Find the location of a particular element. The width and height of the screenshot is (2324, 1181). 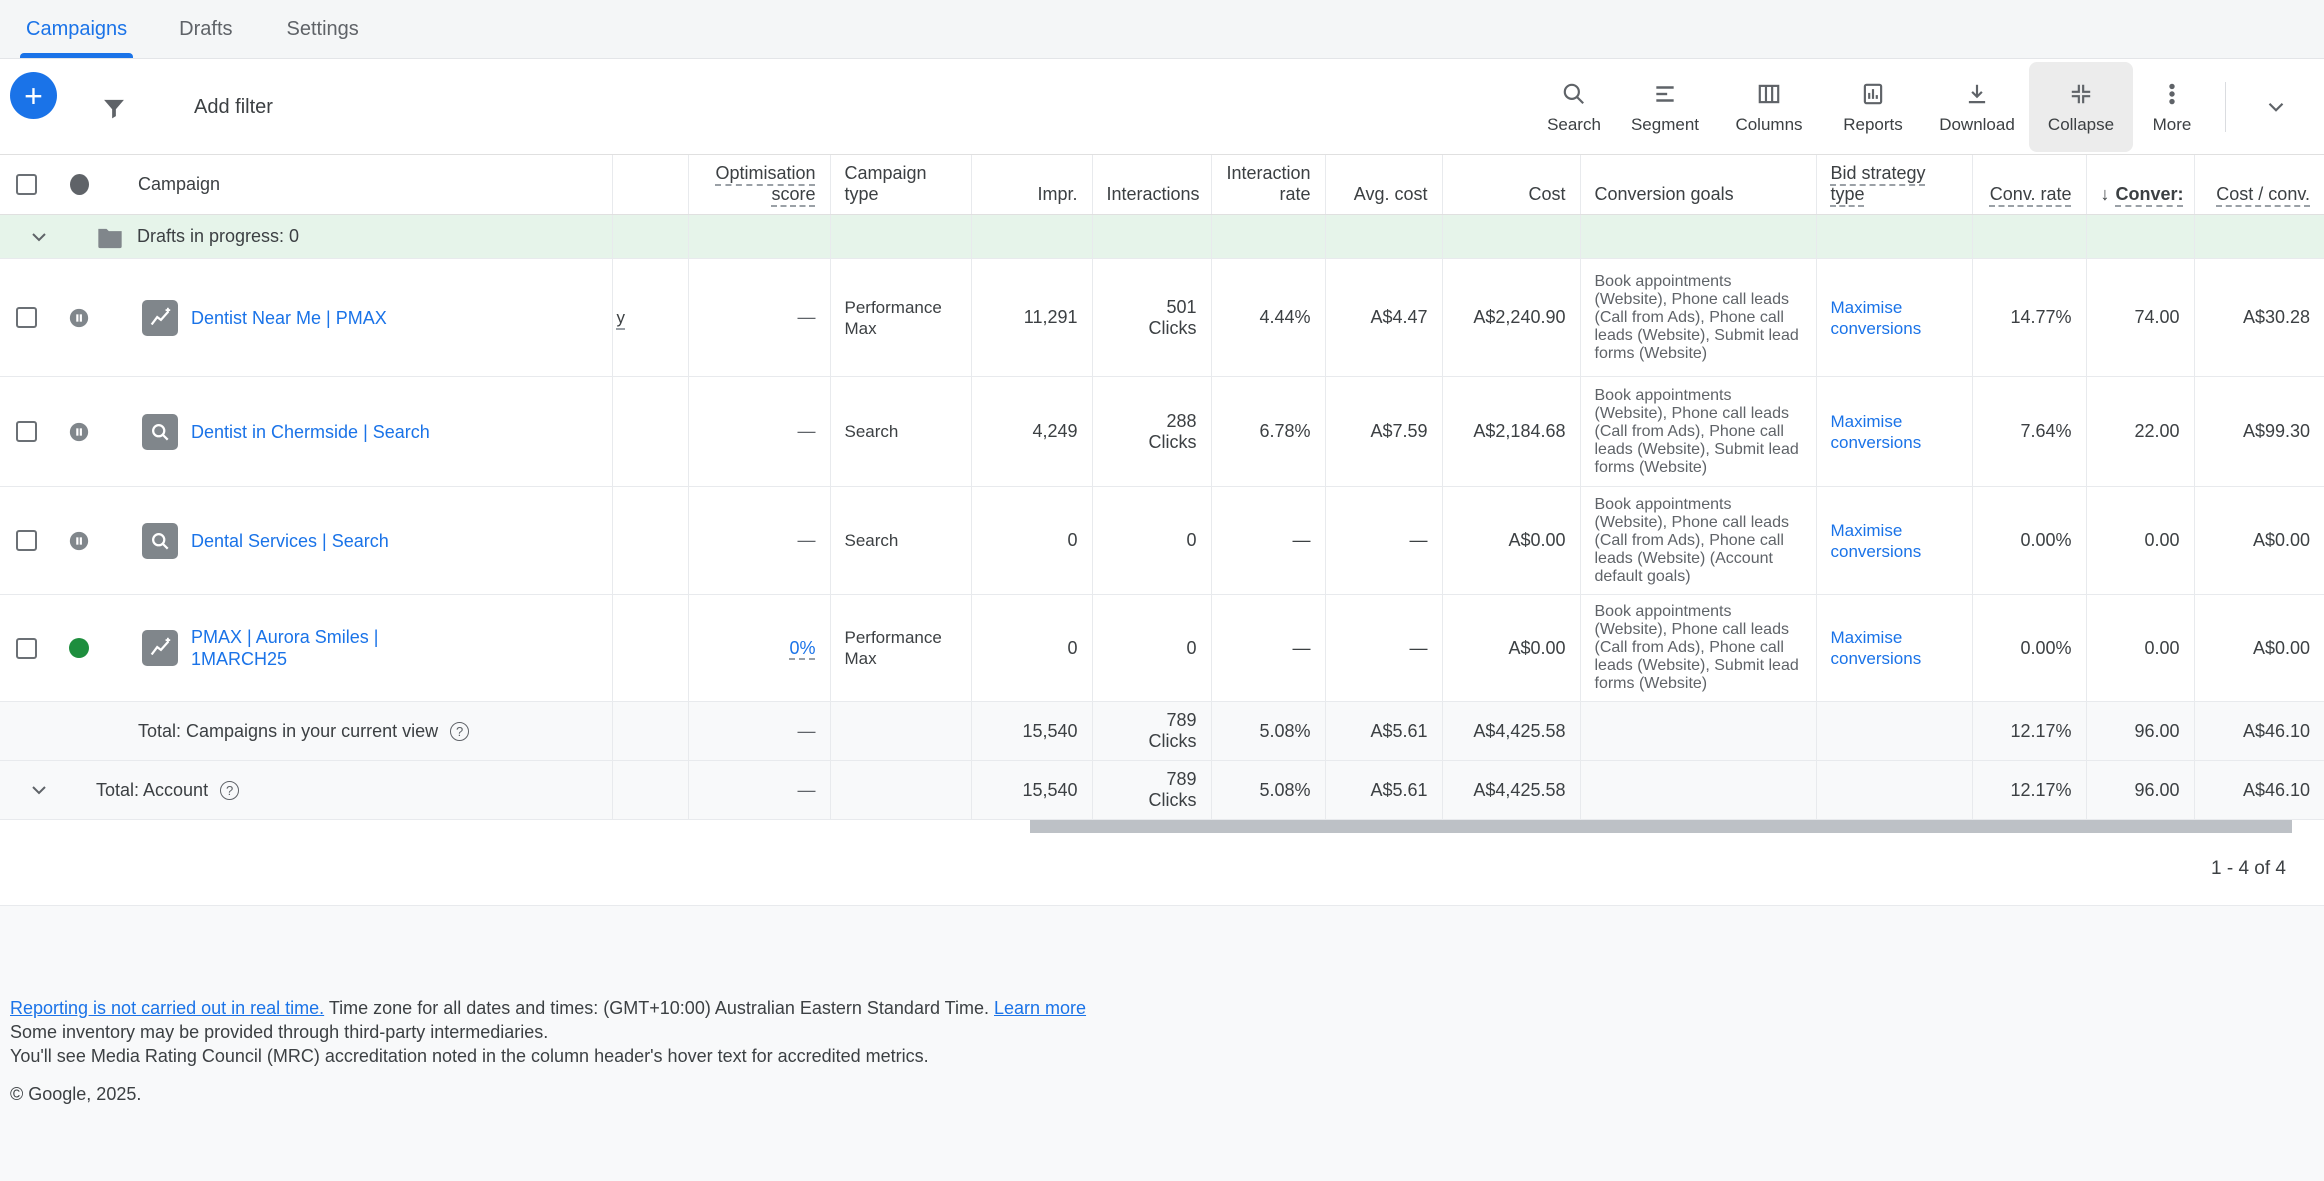

header-optimisation-score: Optimisation score is located at coordinates (758, 185).